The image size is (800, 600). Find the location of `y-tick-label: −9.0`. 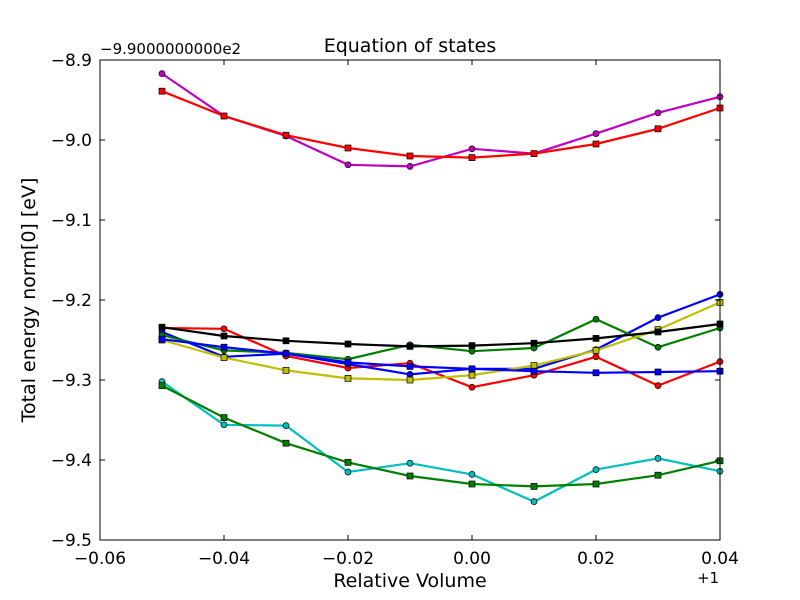

y-tick-label: −9.0 is located at coordinates (71, 141).